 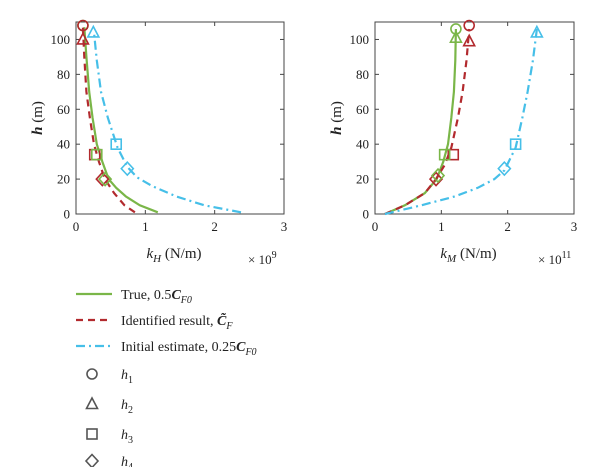 I want to click on legend-item: h1, so click(x=109, y=377).